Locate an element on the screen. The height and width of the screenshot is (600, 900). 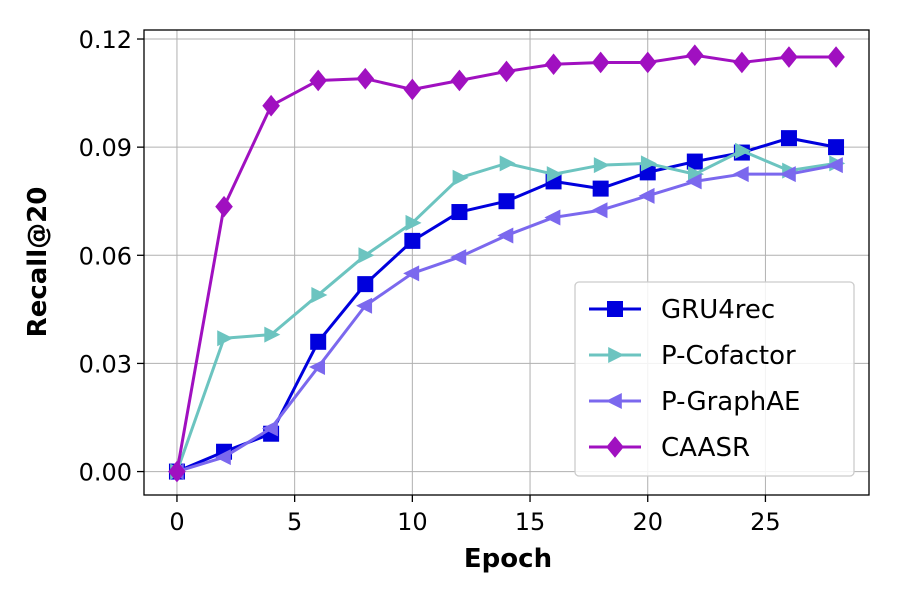
x-tick-label: 0 is located at coordinates (176, 522).